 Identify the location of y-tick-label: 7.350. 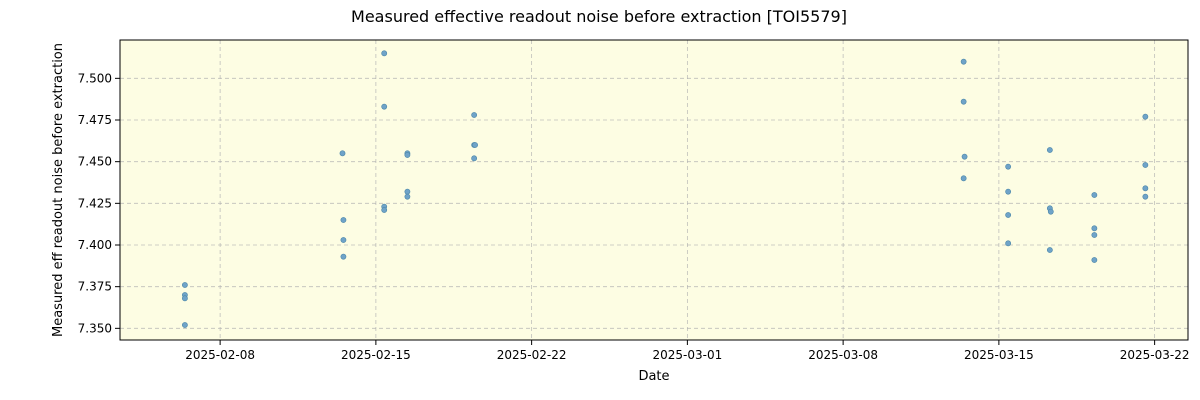
(95, 328).